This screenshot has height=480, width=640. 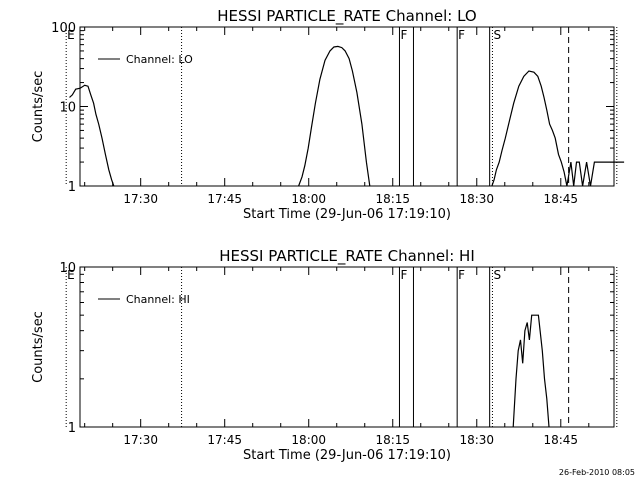 What do you see at coordinates (596, 472) in the screenshot?
I see `footer-timestamp: 26-Feb-2010 08:05` at bounding box center [596, 472].